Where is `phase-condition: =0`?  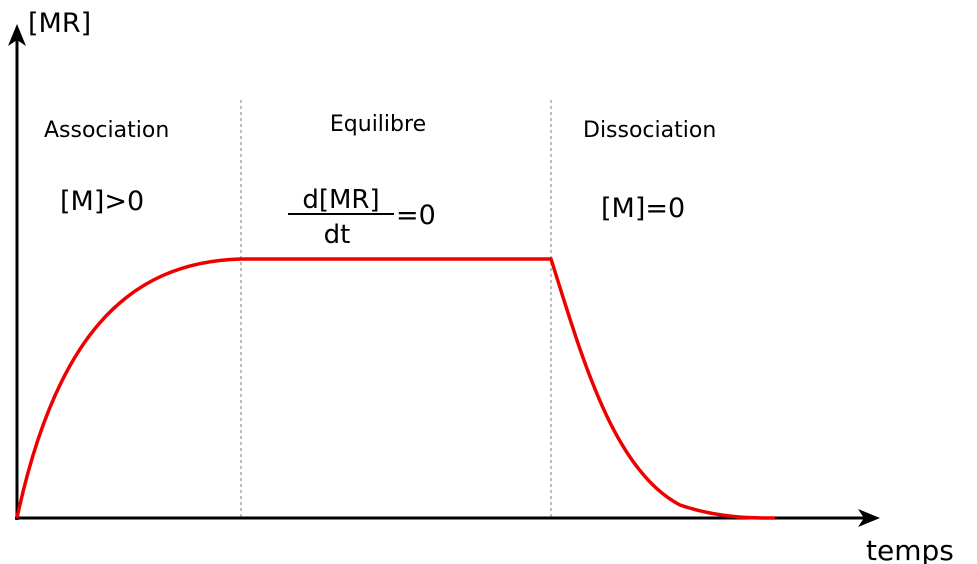
phase-condition: =0 is located at coordinates (416, 215).